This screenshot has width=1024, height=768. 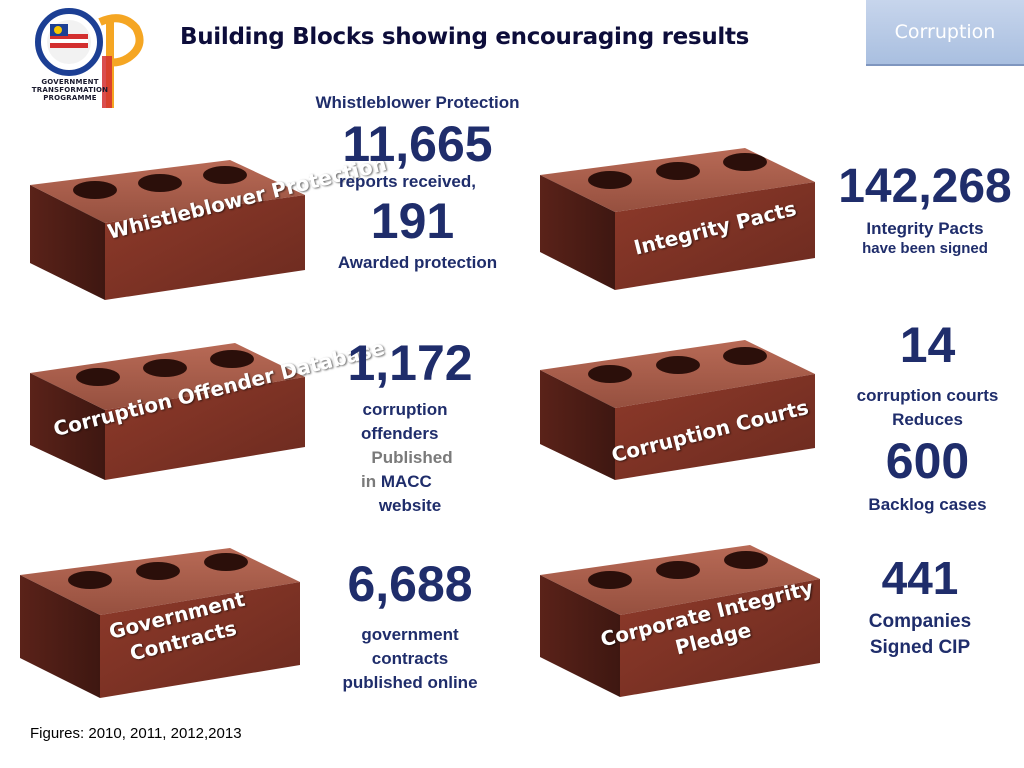 What do you see at coordinates (920, 621) in the screenshot?
I see `stat-cip-line1: Companies` at bounding box center [920, 621].